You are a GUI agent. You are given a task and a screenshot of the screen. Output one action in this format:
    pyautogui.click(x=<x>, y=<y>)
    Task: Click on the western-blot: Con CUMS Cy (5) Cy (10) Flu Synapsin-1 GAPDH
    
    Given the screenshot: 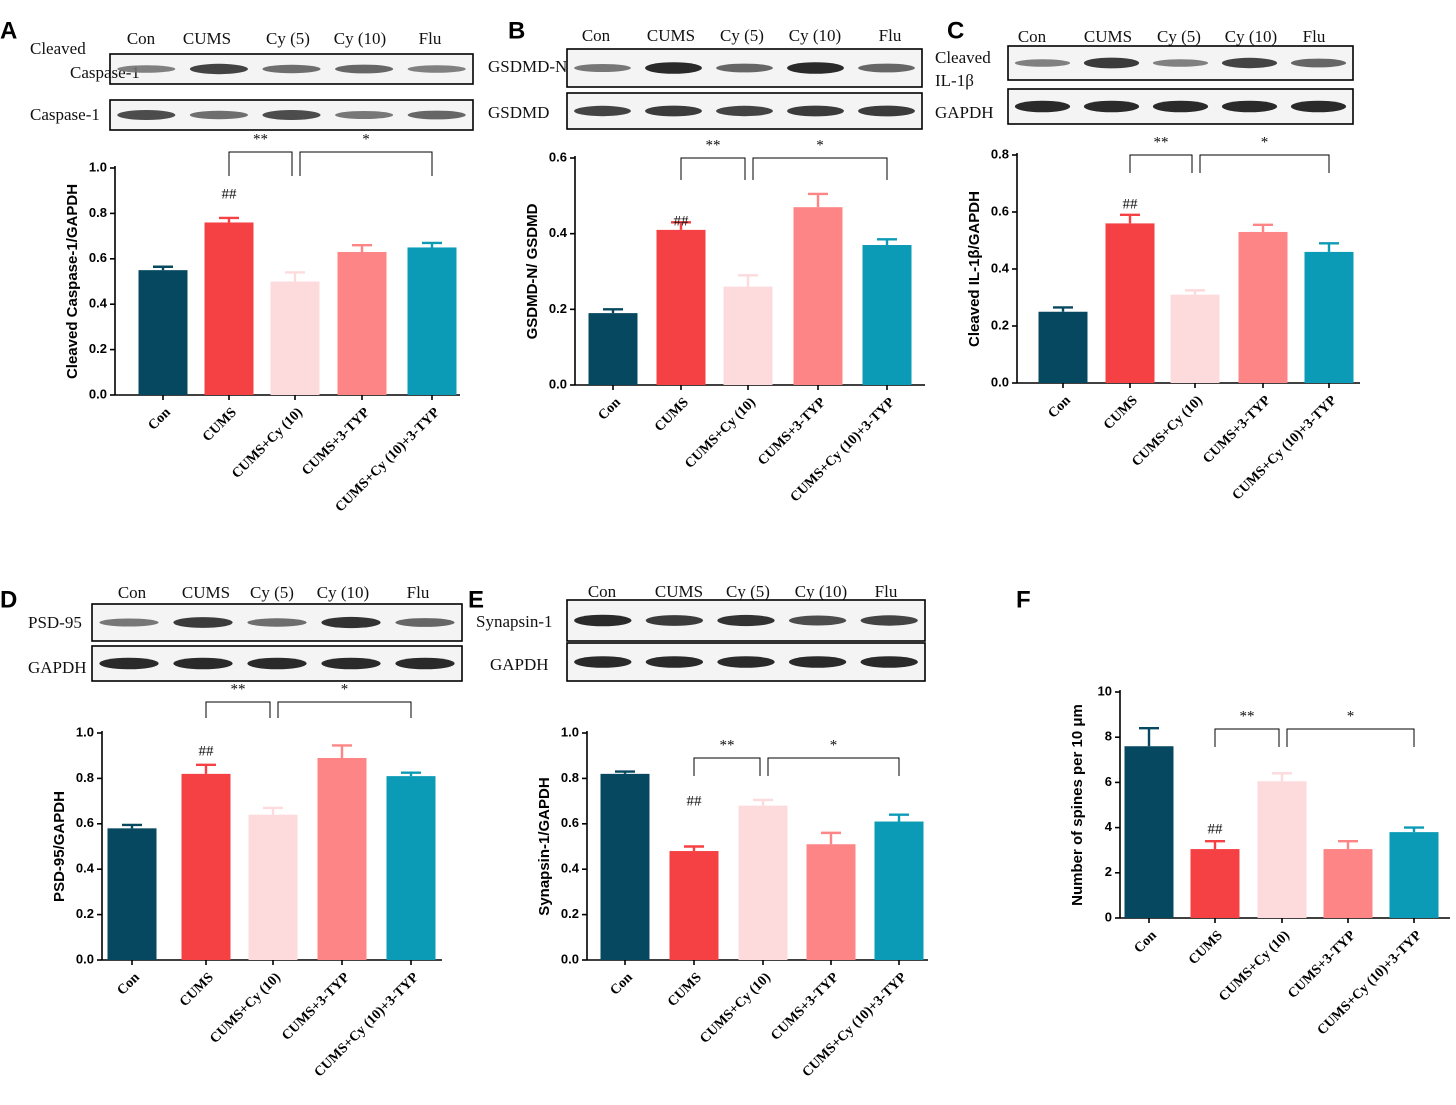 What is the action you would take?
    pyautogui.click(x=701, y=632)
    